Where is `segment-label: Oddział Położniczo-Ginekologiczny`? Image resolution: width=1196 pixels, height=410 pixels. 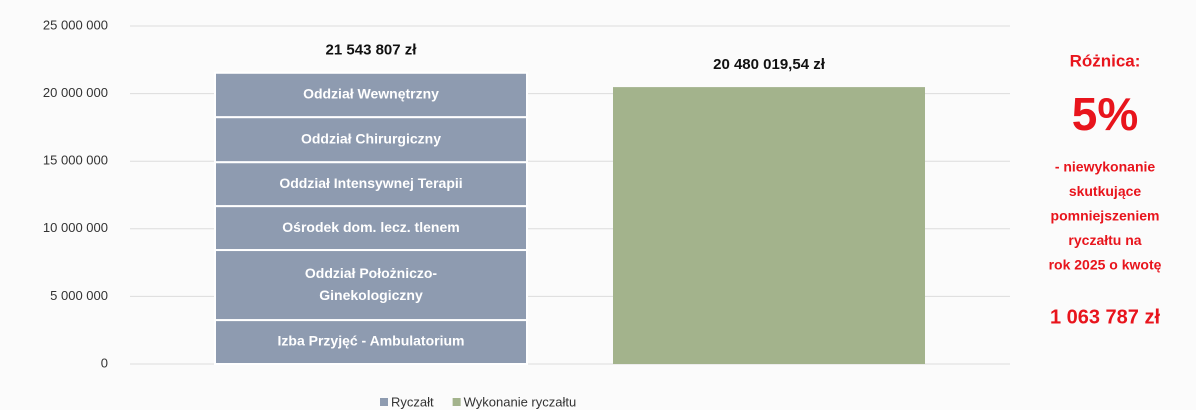 segment-label: Oddział Położniczo-Ginekologiczny is located at coordinates (371, 284).